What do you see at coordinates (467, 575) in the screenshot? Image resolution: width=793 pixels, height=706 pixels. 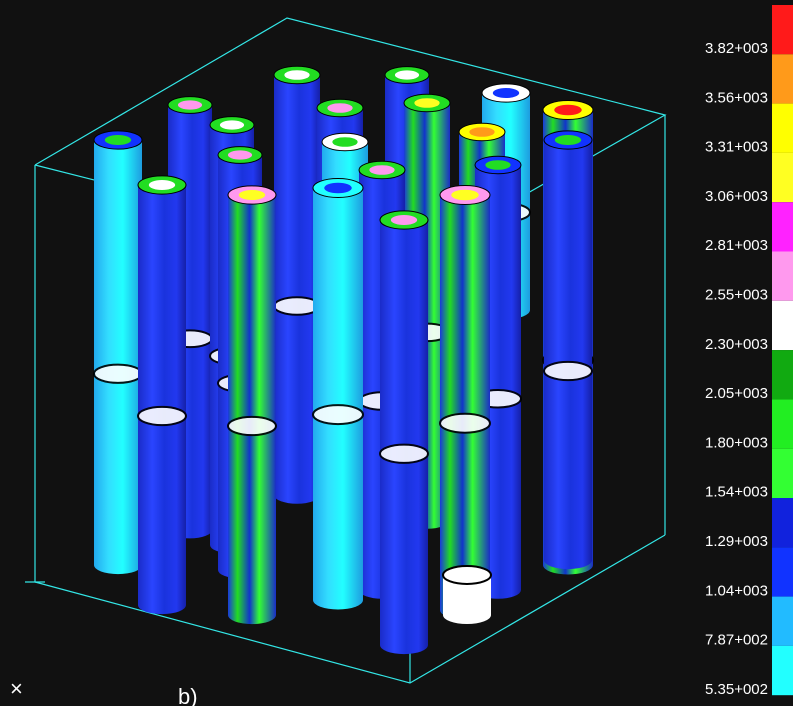 I see `cylinder-cap` at bounding box center [467, 575].